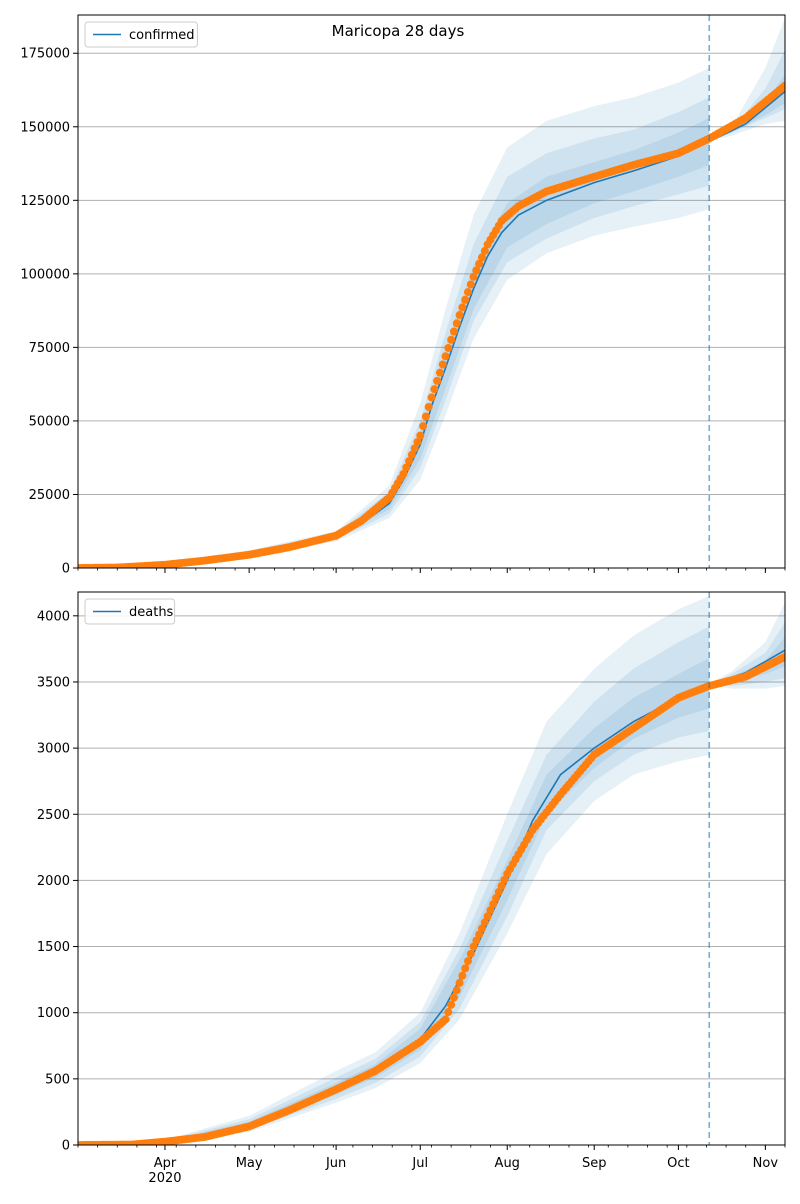 Image resolution: width=800 pixels, height=1204 pixels. What do you see at coordinates (49, 421) in the screenshot?
I see `y-tick-label: 50000` at bounding box center [49, 421].